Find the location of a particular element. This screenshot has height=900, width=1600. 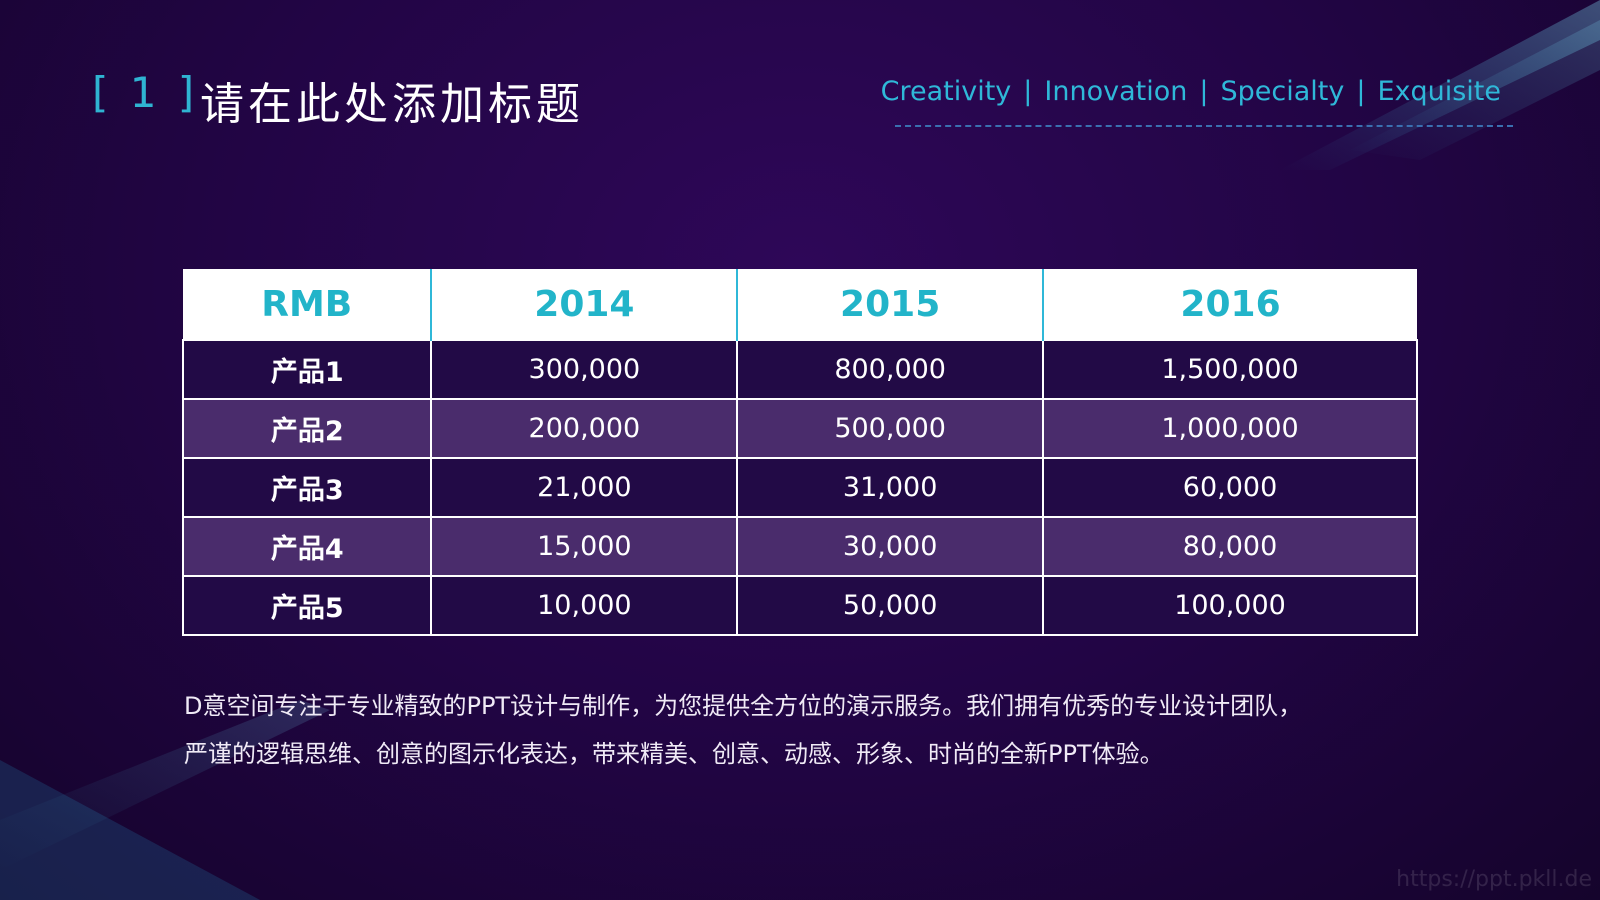

header-row: RMB 2014 2015 2016 is located at coordinates (800, 304).